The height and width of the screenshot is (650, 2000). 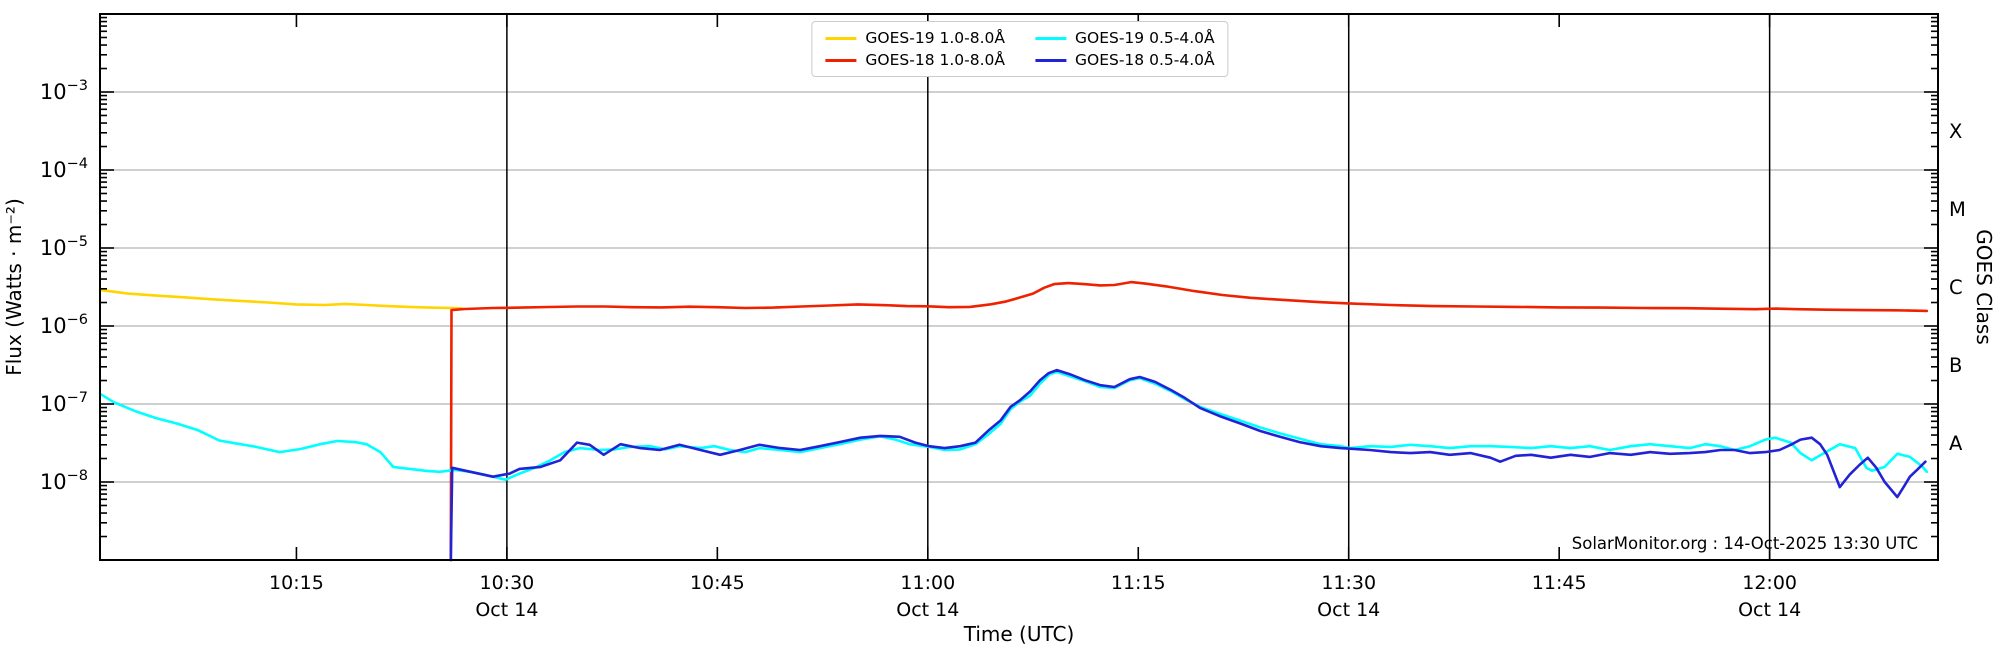 What do you see at coordinates (64, 325) in the screenshot?
I see `y-tick-label: 10⁻⁶` at bounding box center [64, 325].